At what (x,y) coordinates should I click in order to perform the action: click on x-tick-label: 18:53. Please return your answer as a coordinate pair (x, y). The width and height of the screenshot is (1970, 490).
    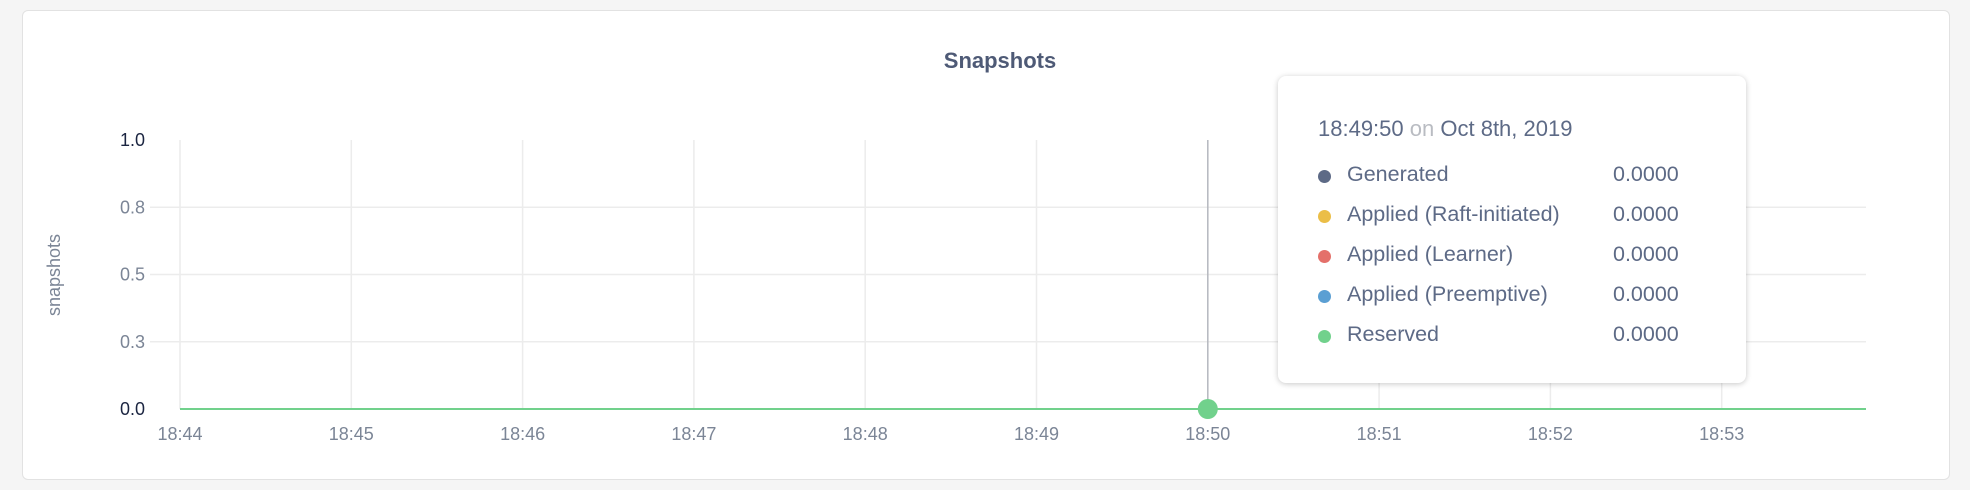
    Looking at the image, I should click on (1721, 434).